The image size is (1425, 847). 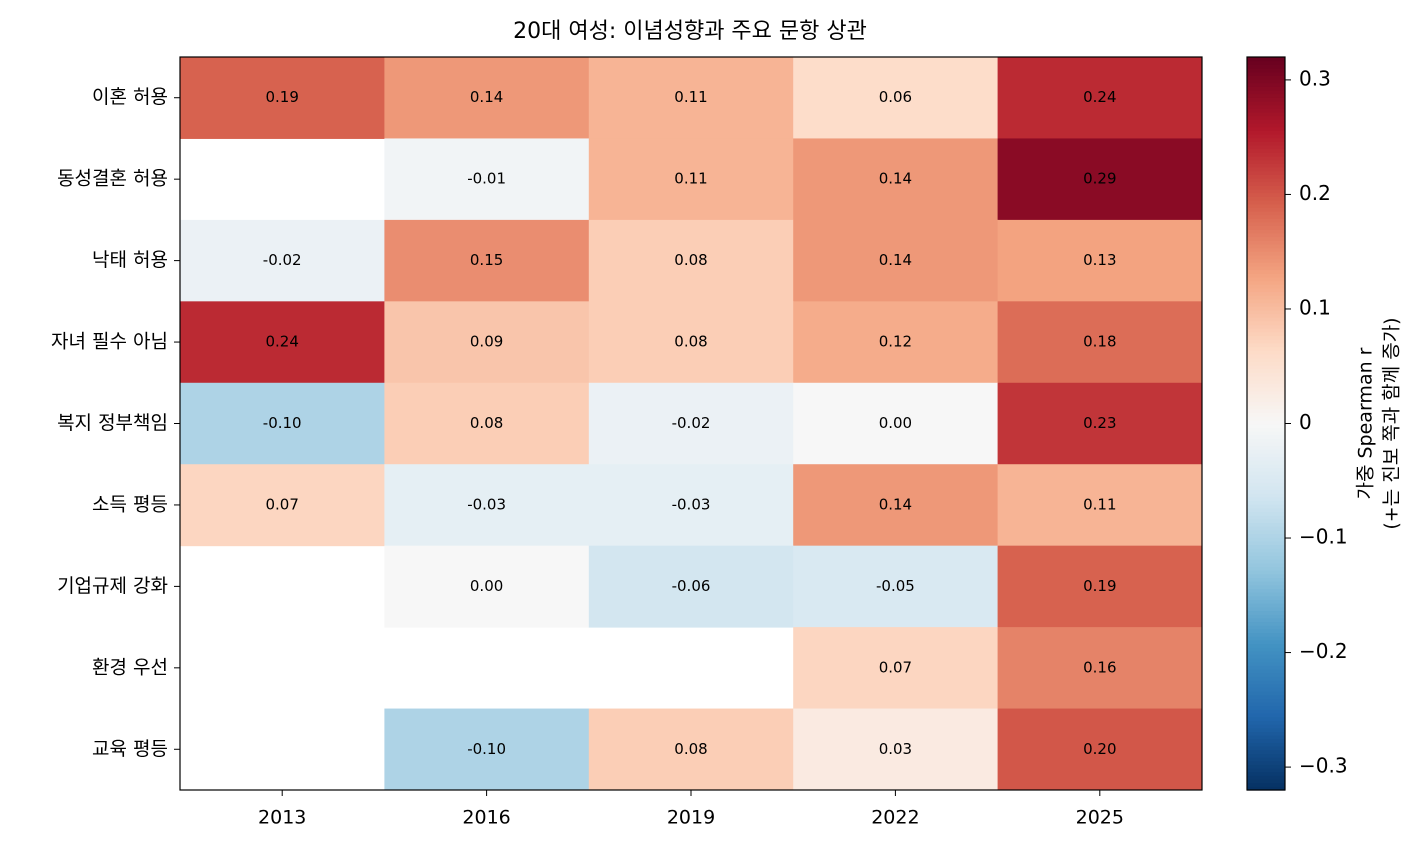 I want to click on cell-label: 0.20, so click(x=1099, y=749).